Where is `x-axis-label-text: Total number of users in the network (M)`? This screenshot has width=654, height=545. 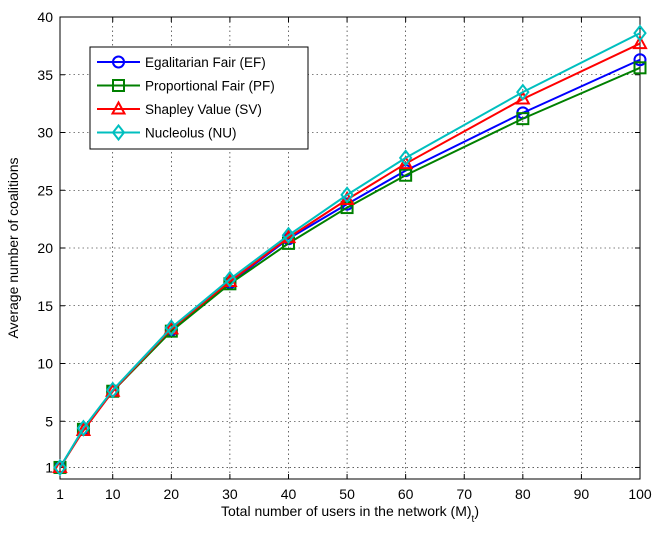 x-axis-label-text: Total number of users in the network (M) is located at coordinates (346, 511).